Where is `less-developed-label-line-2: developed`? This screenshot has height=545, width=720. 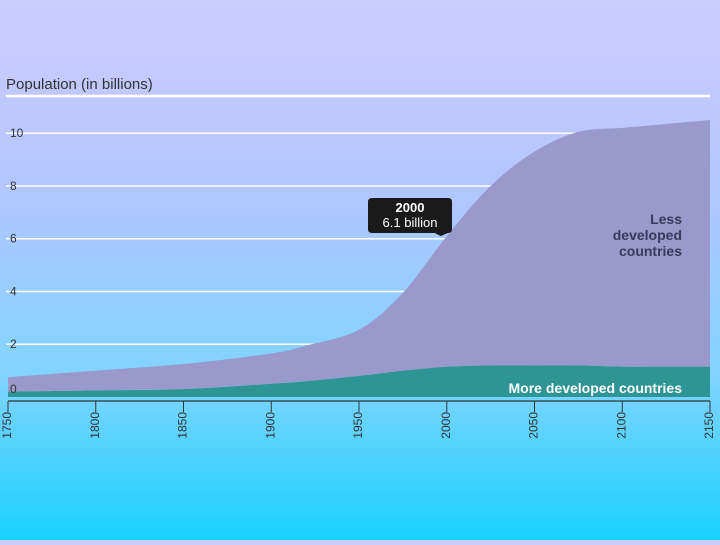
less-developed-label-line-2: developed is located at coordinates (647, 235).